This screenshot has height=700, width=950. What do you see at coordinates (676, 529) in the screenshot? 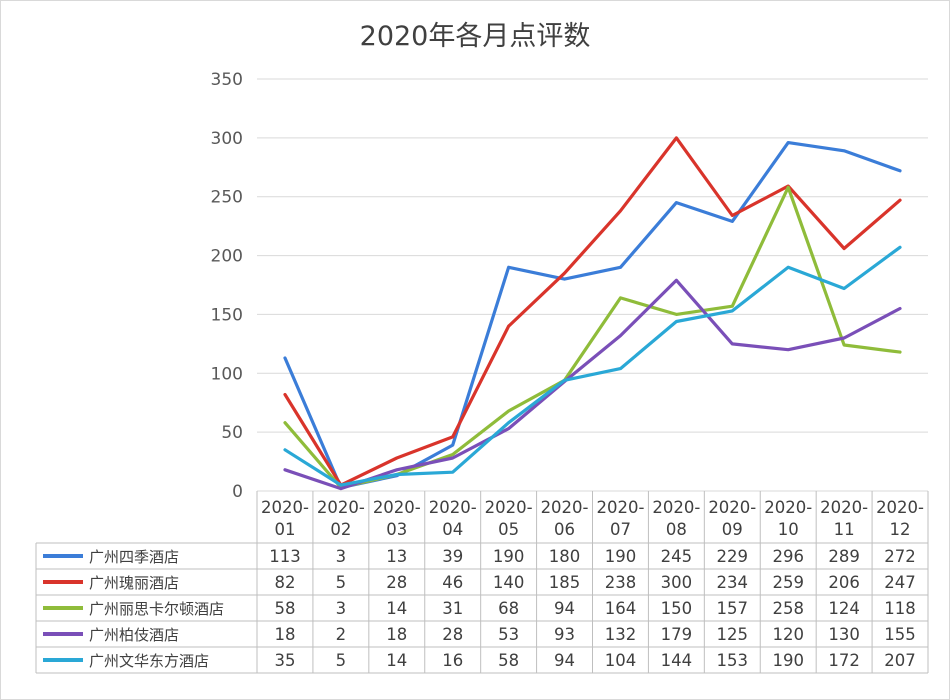
I see `x-tick-label: 08` at bounding box center [676, 529].